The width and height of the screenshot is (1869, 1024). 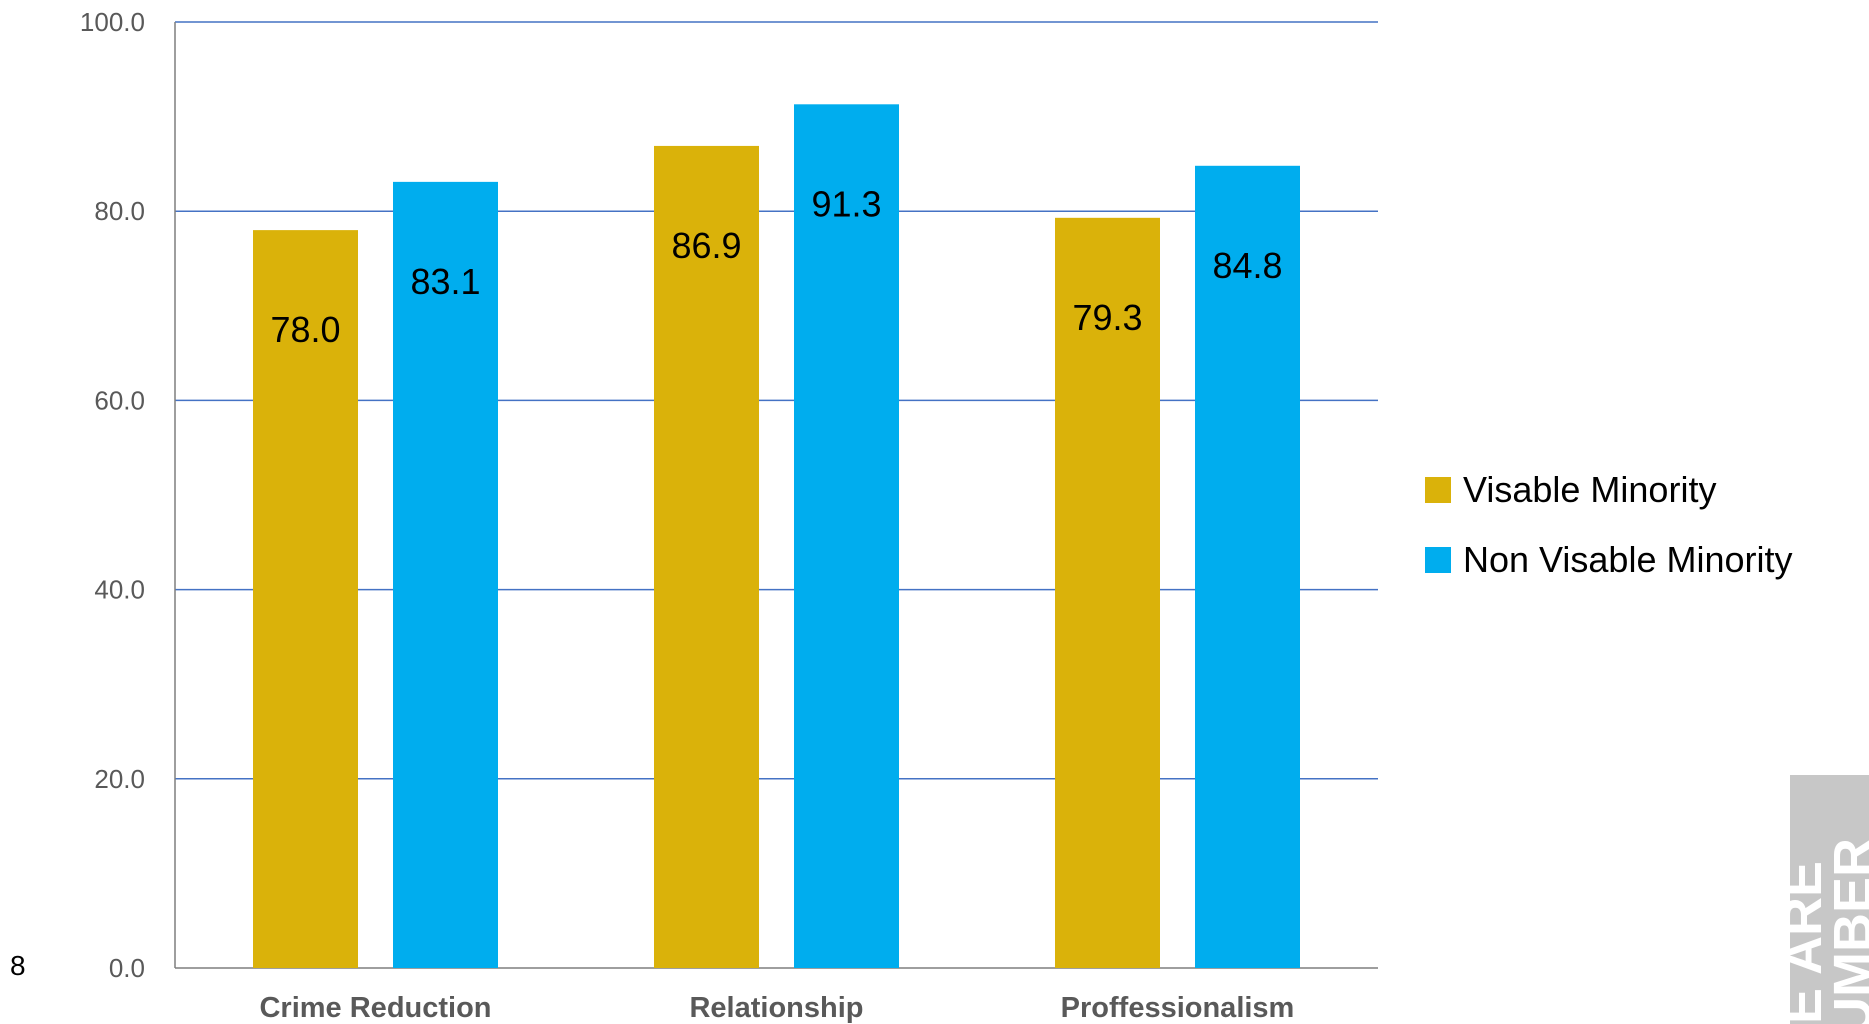 I want to click on data-label: 86.9, so click(x=706, y=245).